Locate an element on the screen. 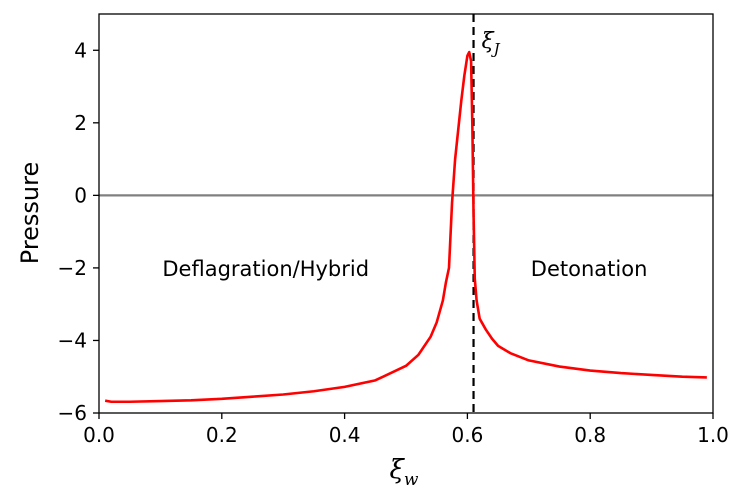  x-axis-label-subscript: w is located at coordinates (411, 480).